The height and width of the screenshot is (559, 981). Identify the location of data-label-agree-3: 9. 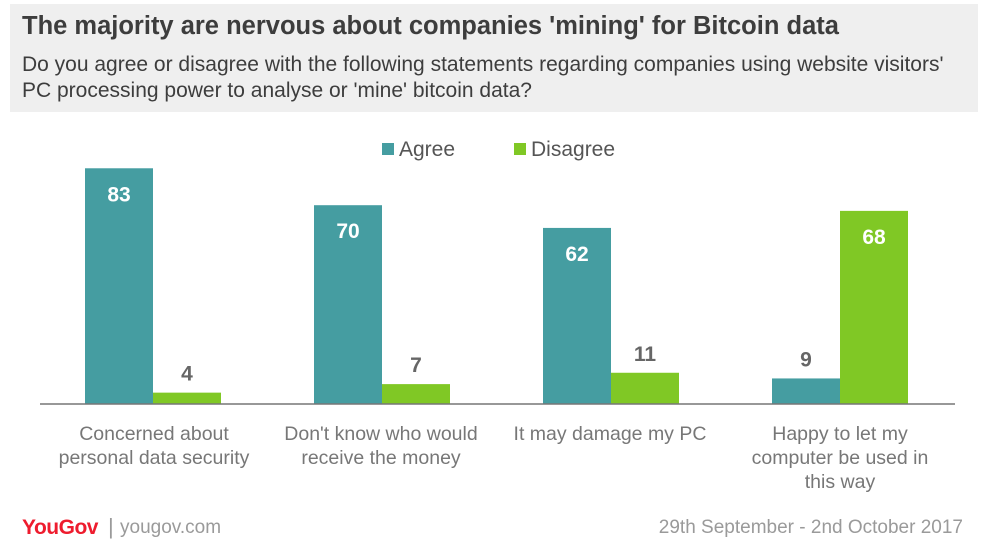
(806, 359).